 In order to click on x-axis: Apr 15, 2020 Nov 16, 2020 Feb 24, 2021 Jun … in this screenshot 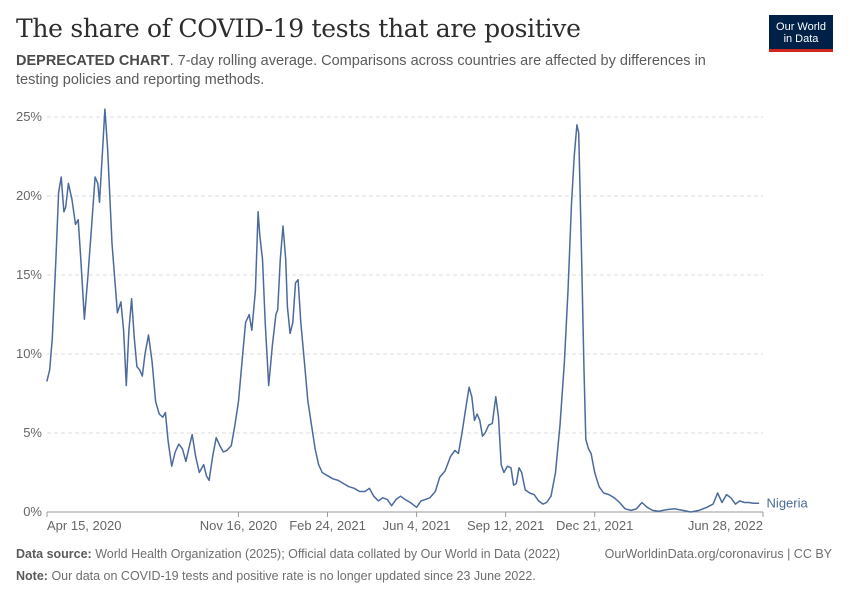, I will do `click(405, 522)`.